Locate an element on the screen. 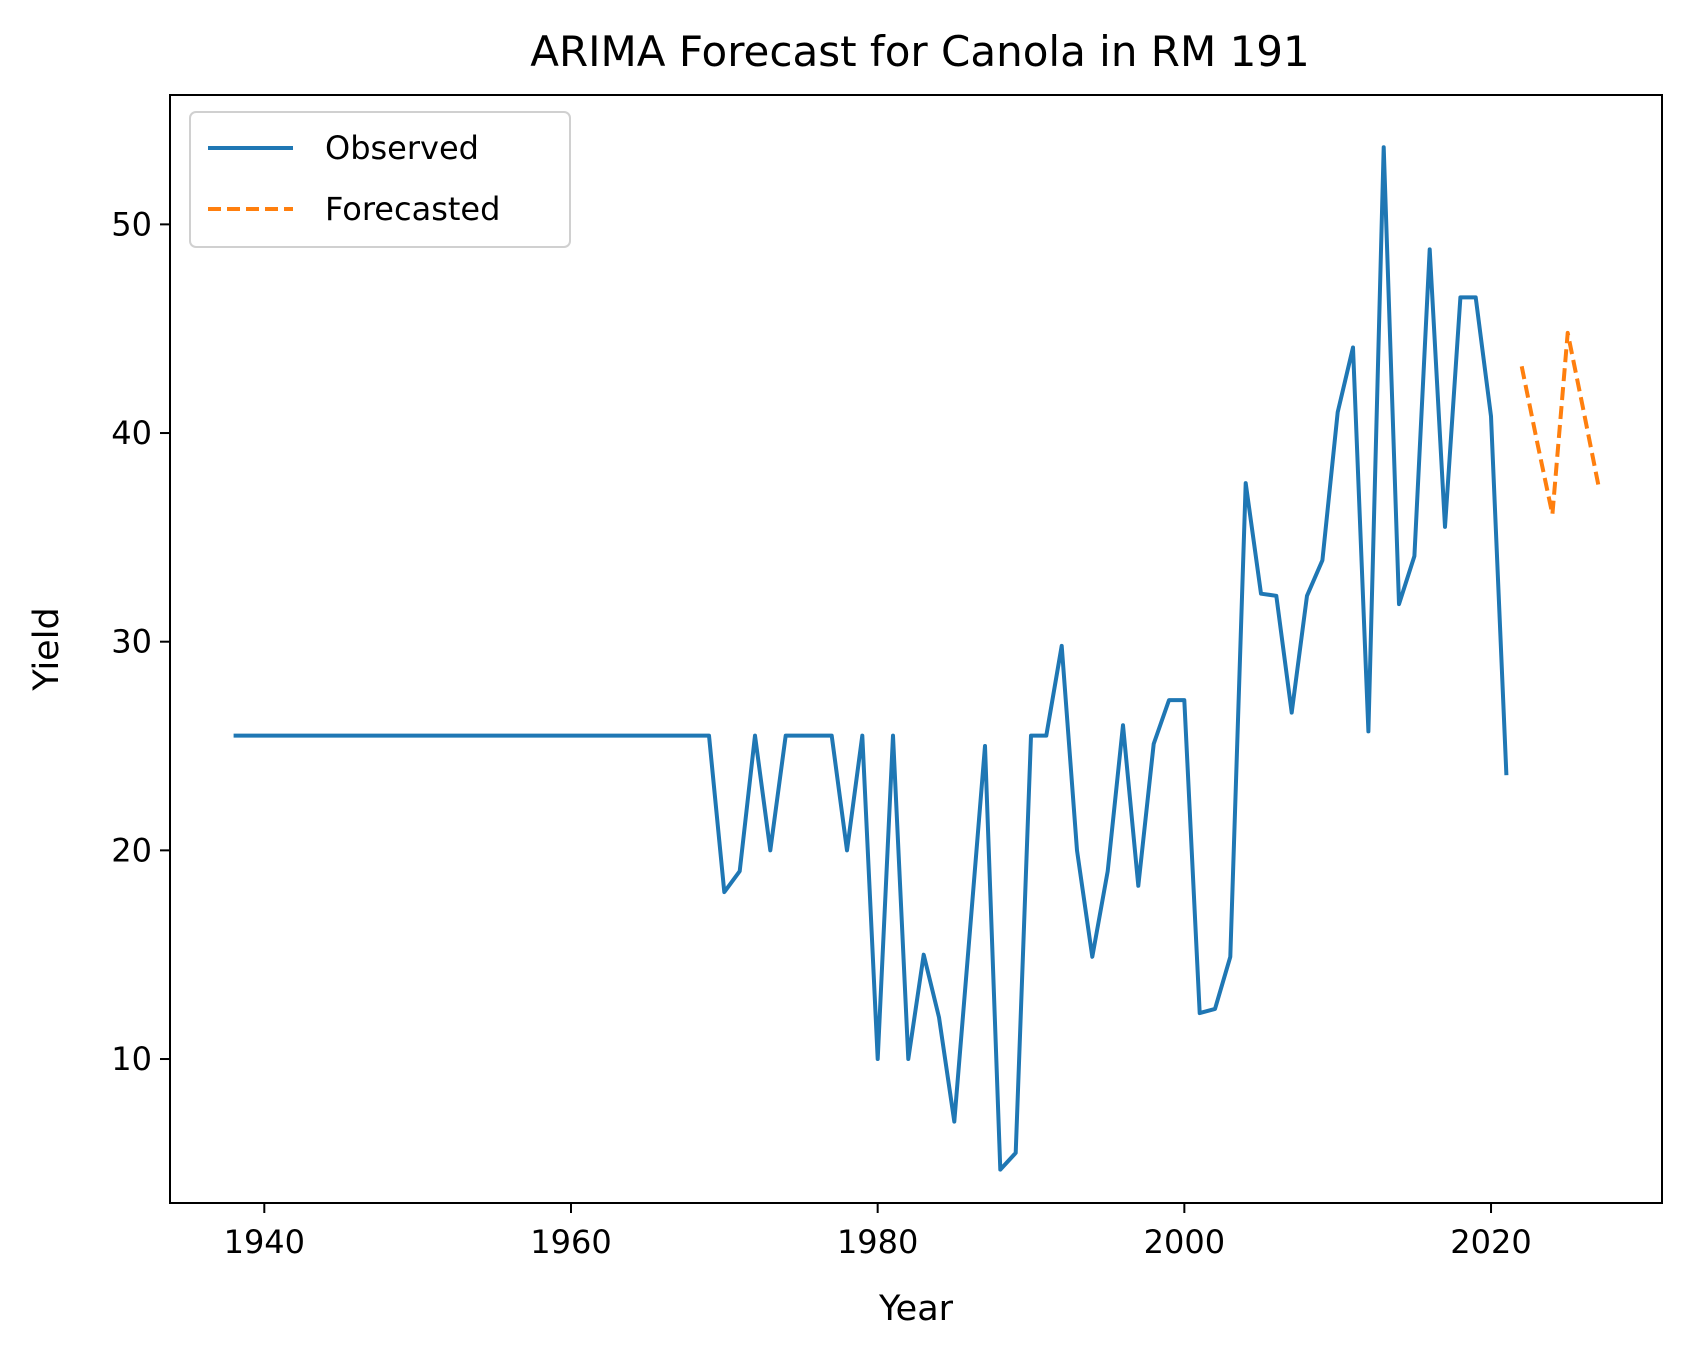 Image resolution: width=1686 pixels, height=1357 pixels. y-tick-label: 50 is located at coordinates (131, 224).